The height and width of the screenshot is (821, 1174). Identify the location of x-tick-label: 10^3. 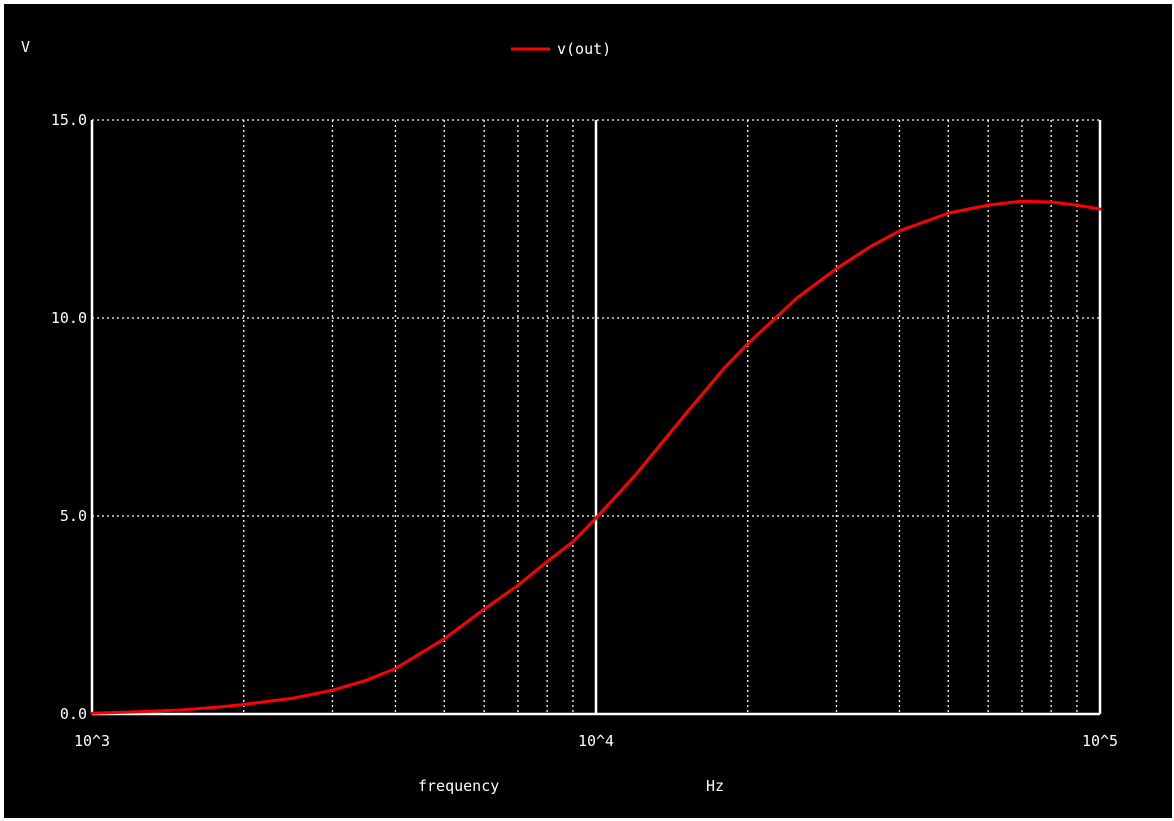
(92, 741).